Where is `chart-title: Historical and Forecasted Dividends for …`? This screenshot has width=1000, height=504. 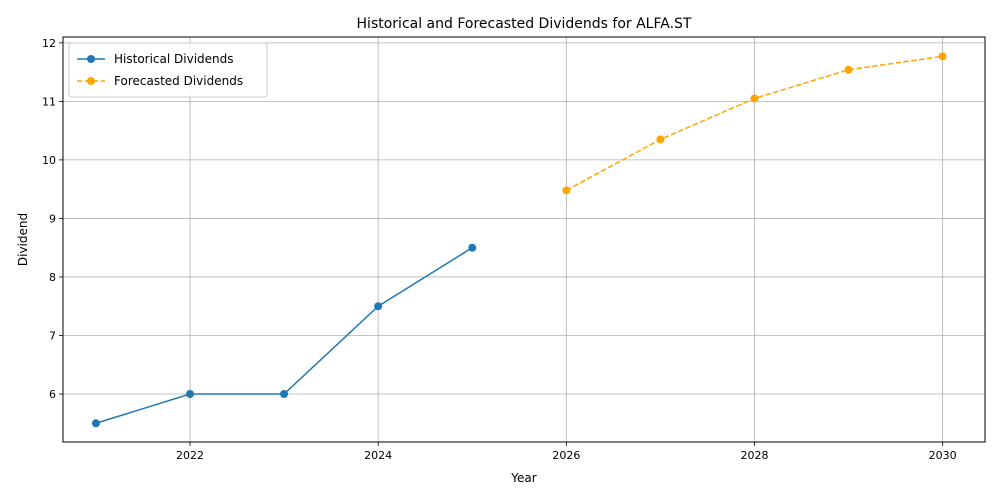
chart-title: Historical and Forecasted Dividends for … is located at coordinates (524, 24).